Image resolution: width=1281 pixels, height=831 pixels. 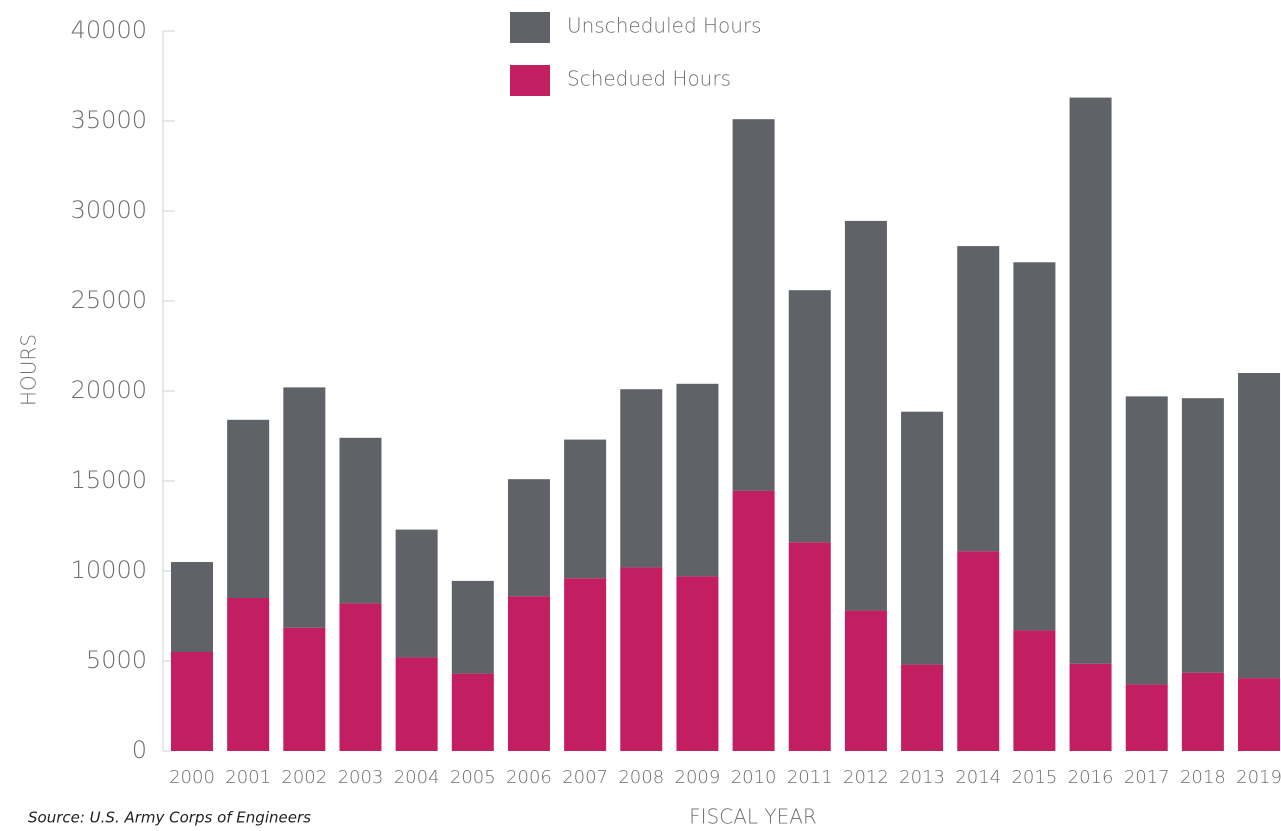 What do you see at coordinates (139, 750) in the screenshot?
I see `y-tick-label: 0` at bounding box center [139, 750].